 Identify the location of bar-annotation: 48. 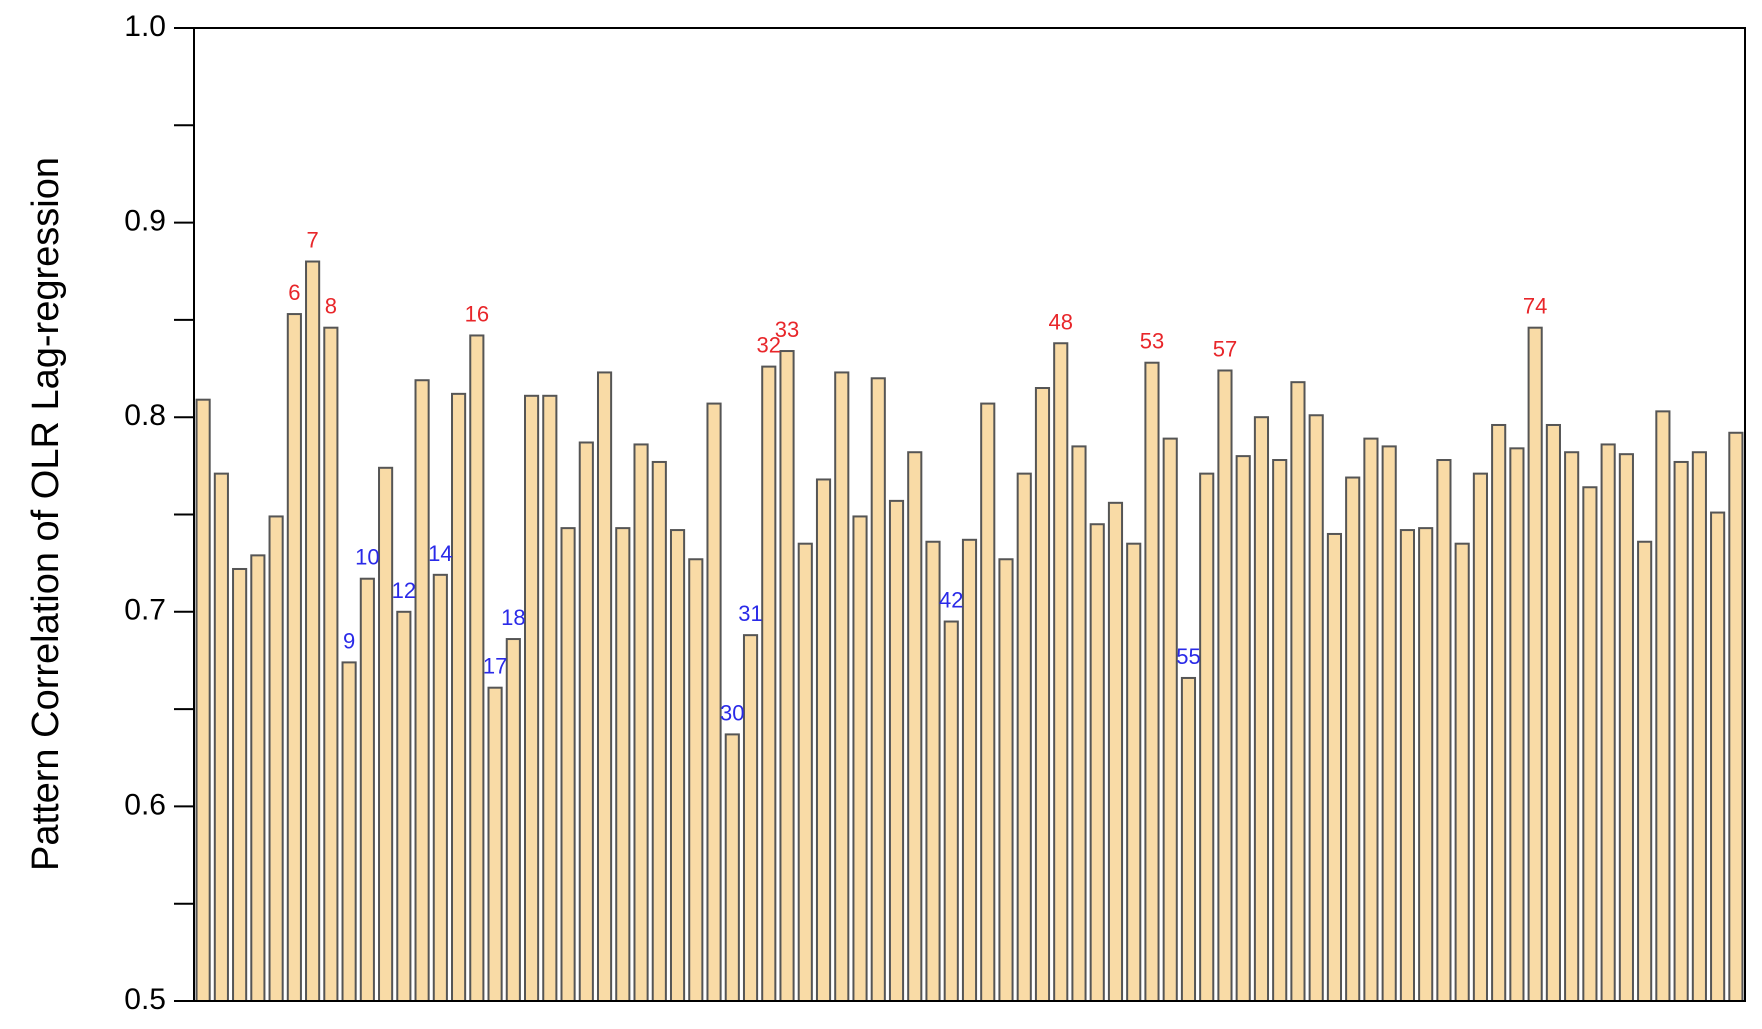
(1060, 321).